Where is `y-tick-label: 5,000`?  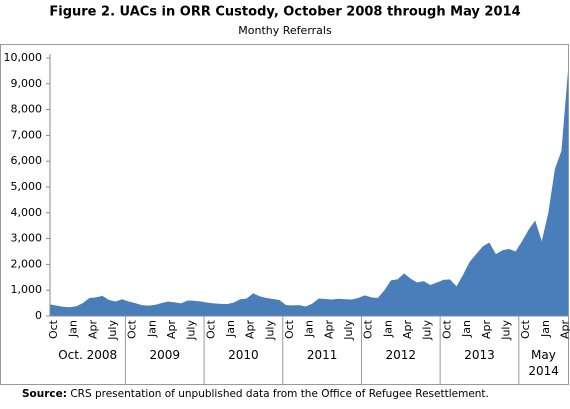
y-tick-label: 5,000 is located at coordinates (27, 186).